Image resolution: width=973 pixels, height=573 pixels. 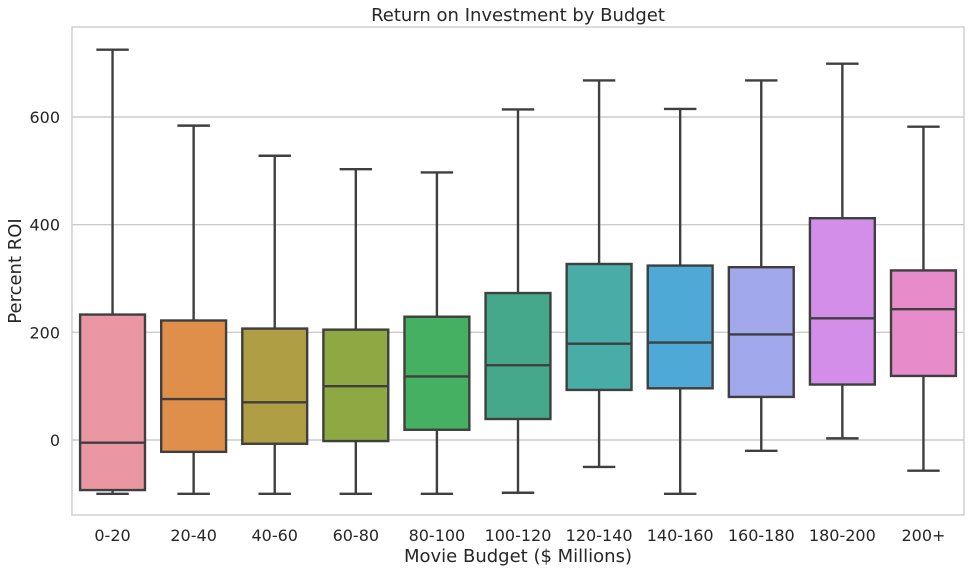 I want to click on x-tick-label: 0-20, so click(x=112, y=535).